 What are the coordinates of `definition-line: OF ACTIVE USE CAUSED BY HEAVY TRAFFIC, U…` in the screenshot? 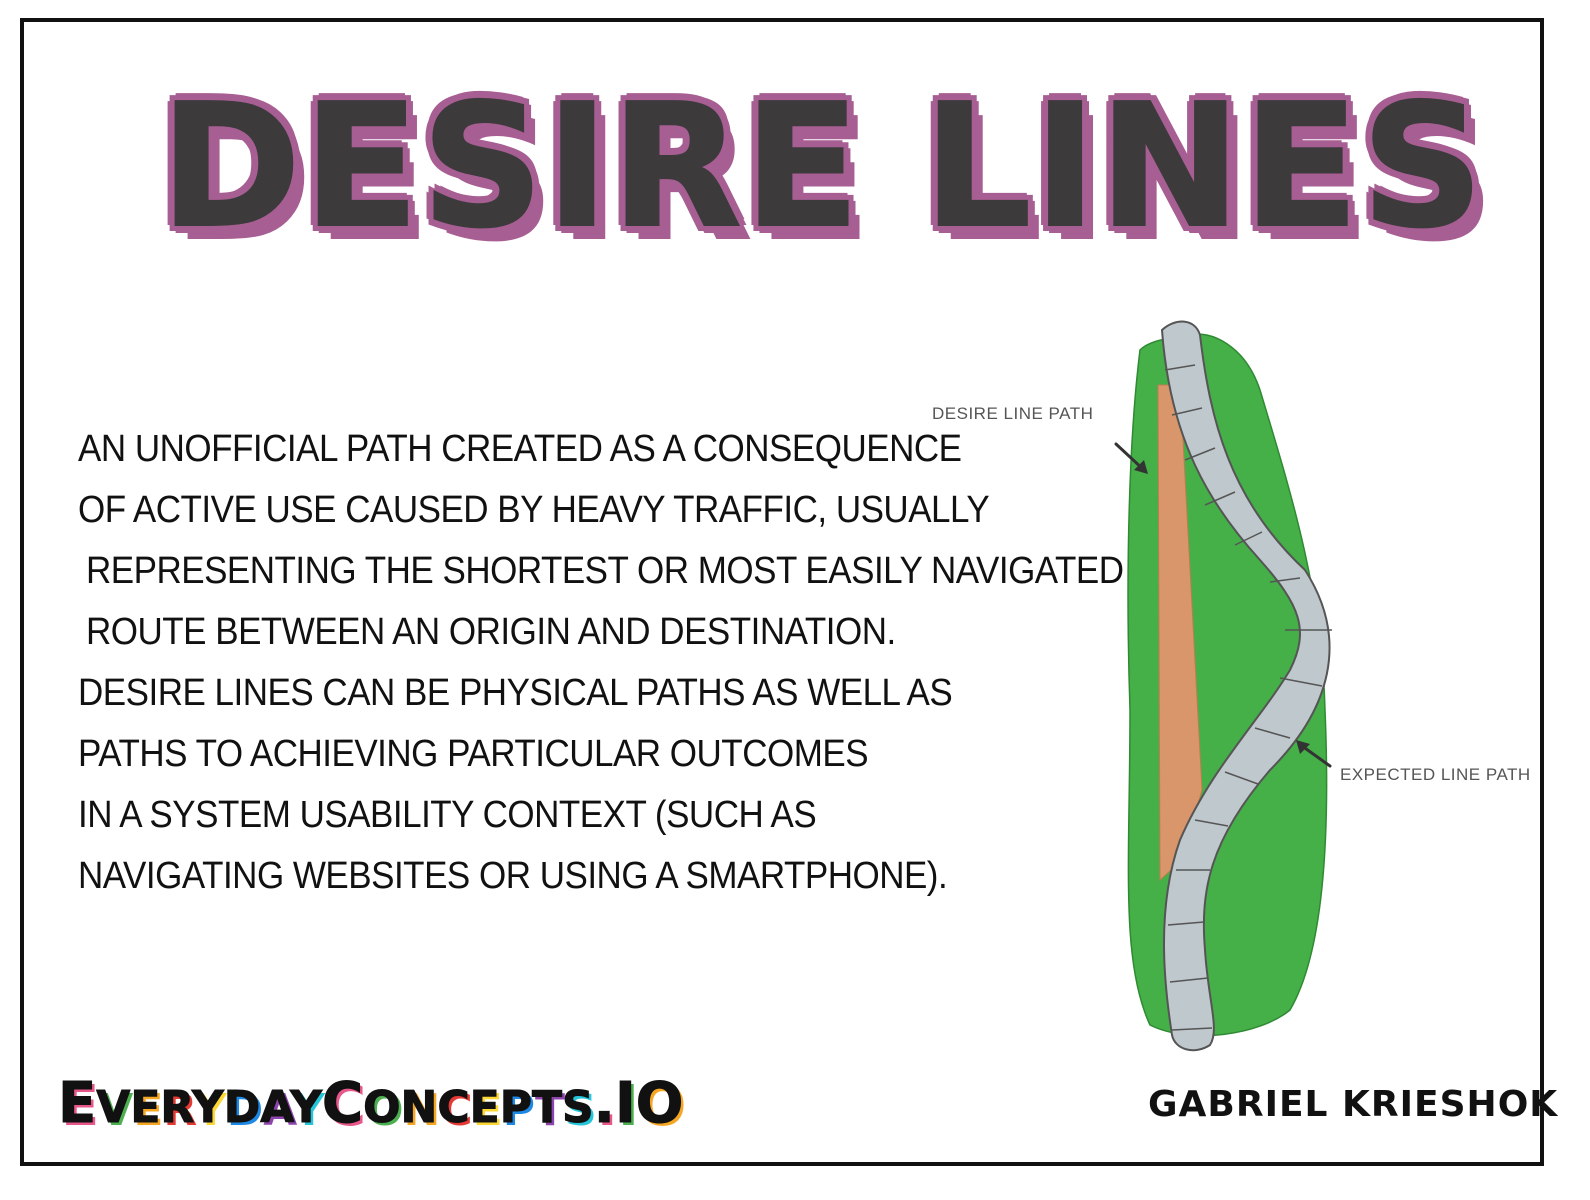 It's located at (534, 509).